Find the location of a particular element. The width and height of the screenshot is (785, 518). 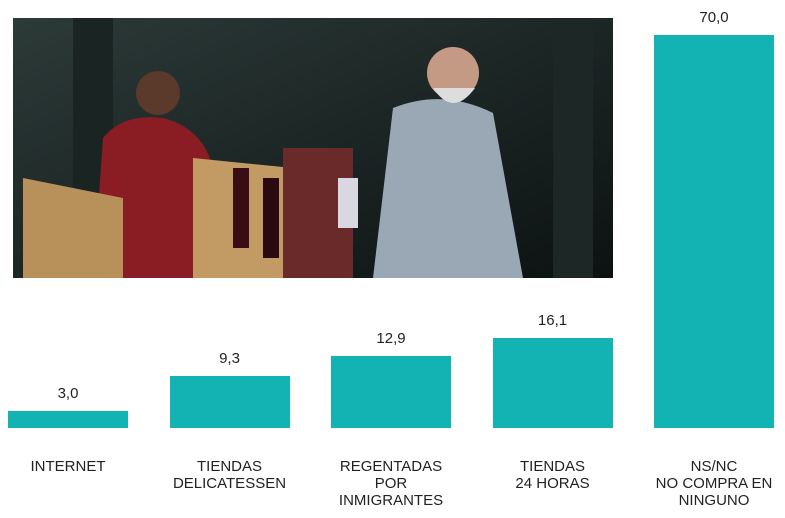

value-label: 16,1 is located at coordinates (552, 320).